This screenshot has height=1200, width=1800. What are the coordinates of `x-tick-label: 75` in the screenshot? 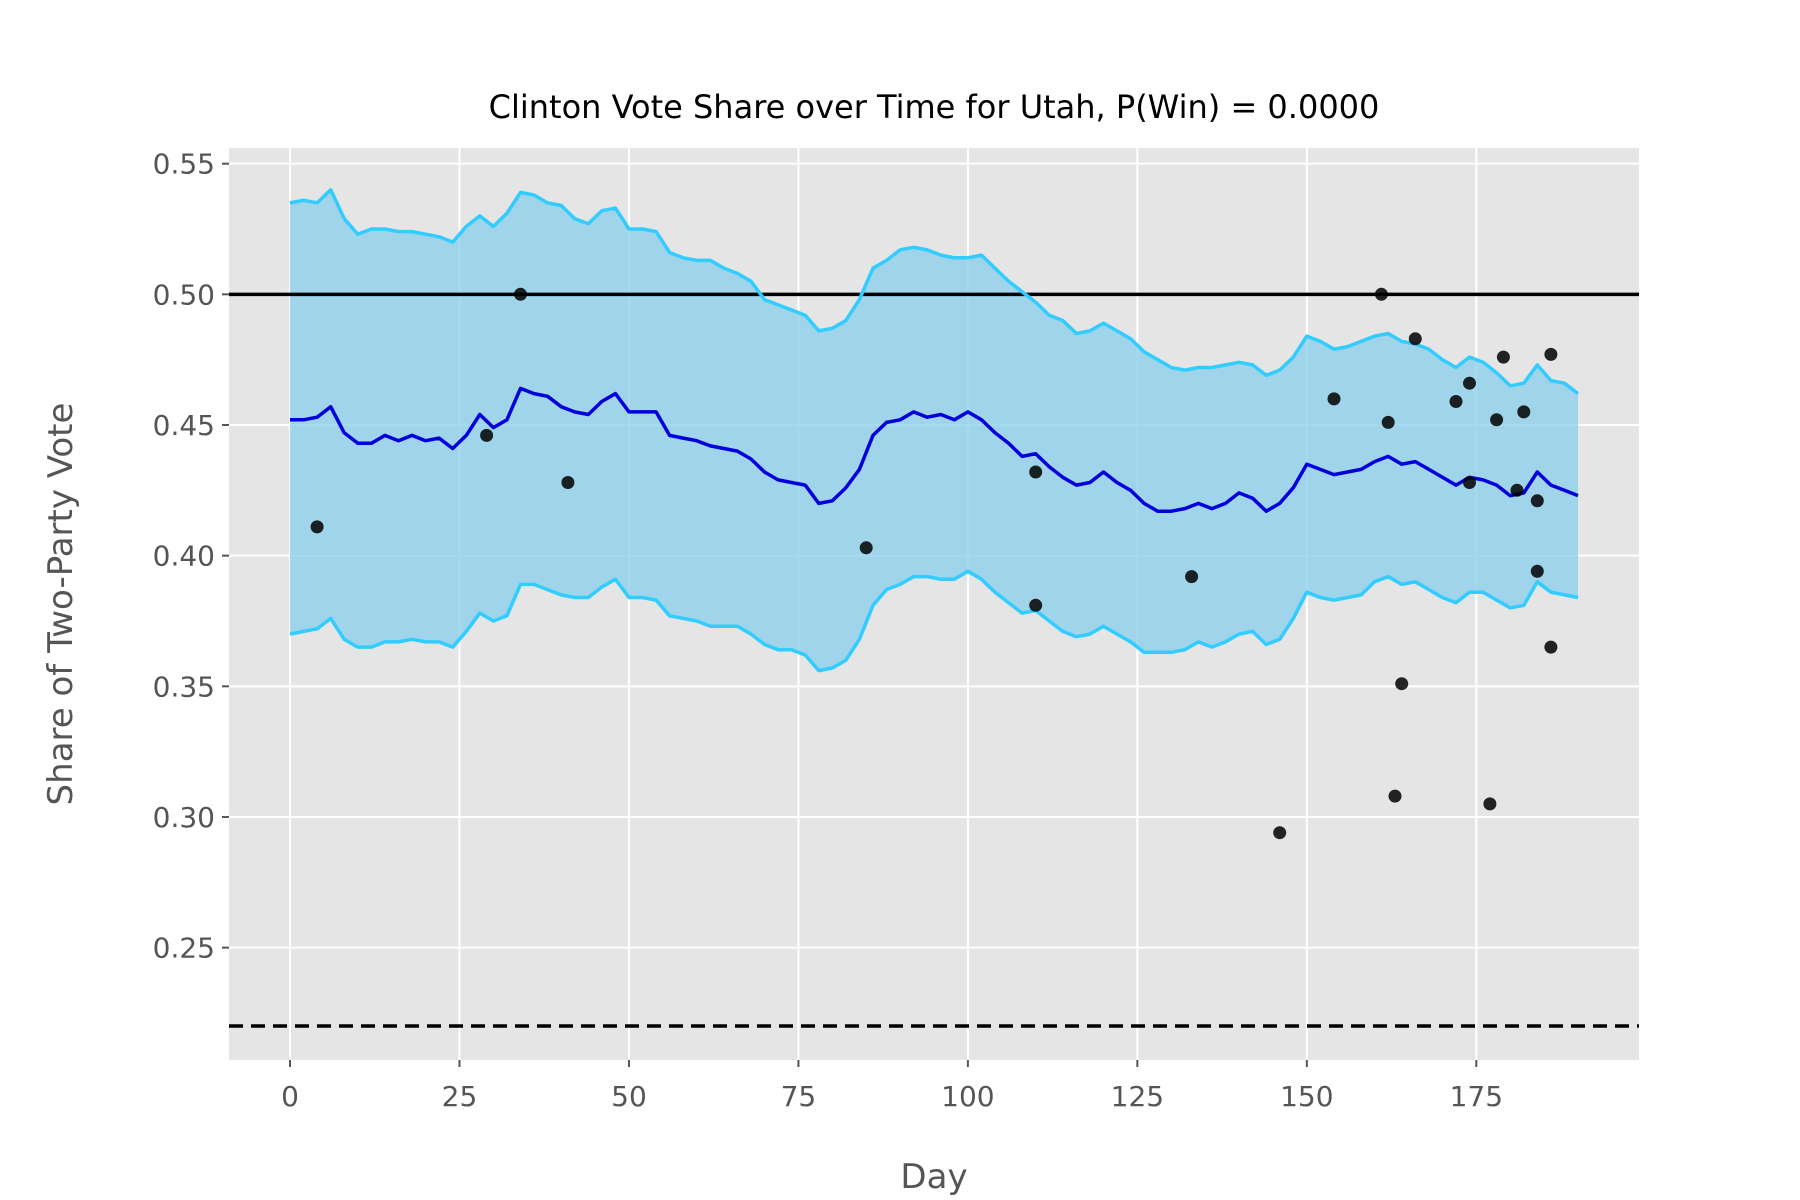 It's located at (799, 1096).